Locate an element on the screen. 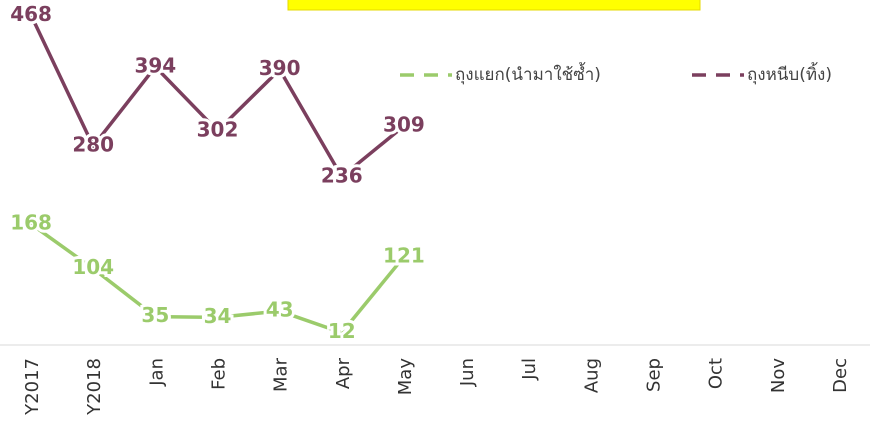 Image resolution: width=870 pixels, height=437 pixels. data-label: 34 is located at coordinates (218, 316).